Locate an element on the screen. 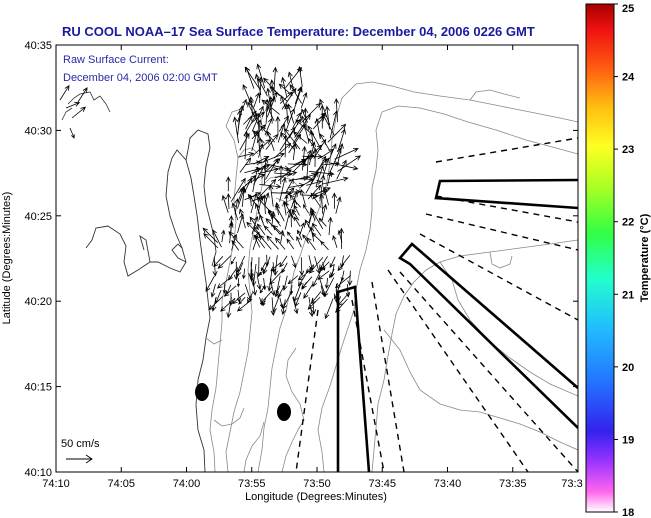 The image size is (651, 518). scale-label: 50 cm/s is located at coordinates (80, 444).